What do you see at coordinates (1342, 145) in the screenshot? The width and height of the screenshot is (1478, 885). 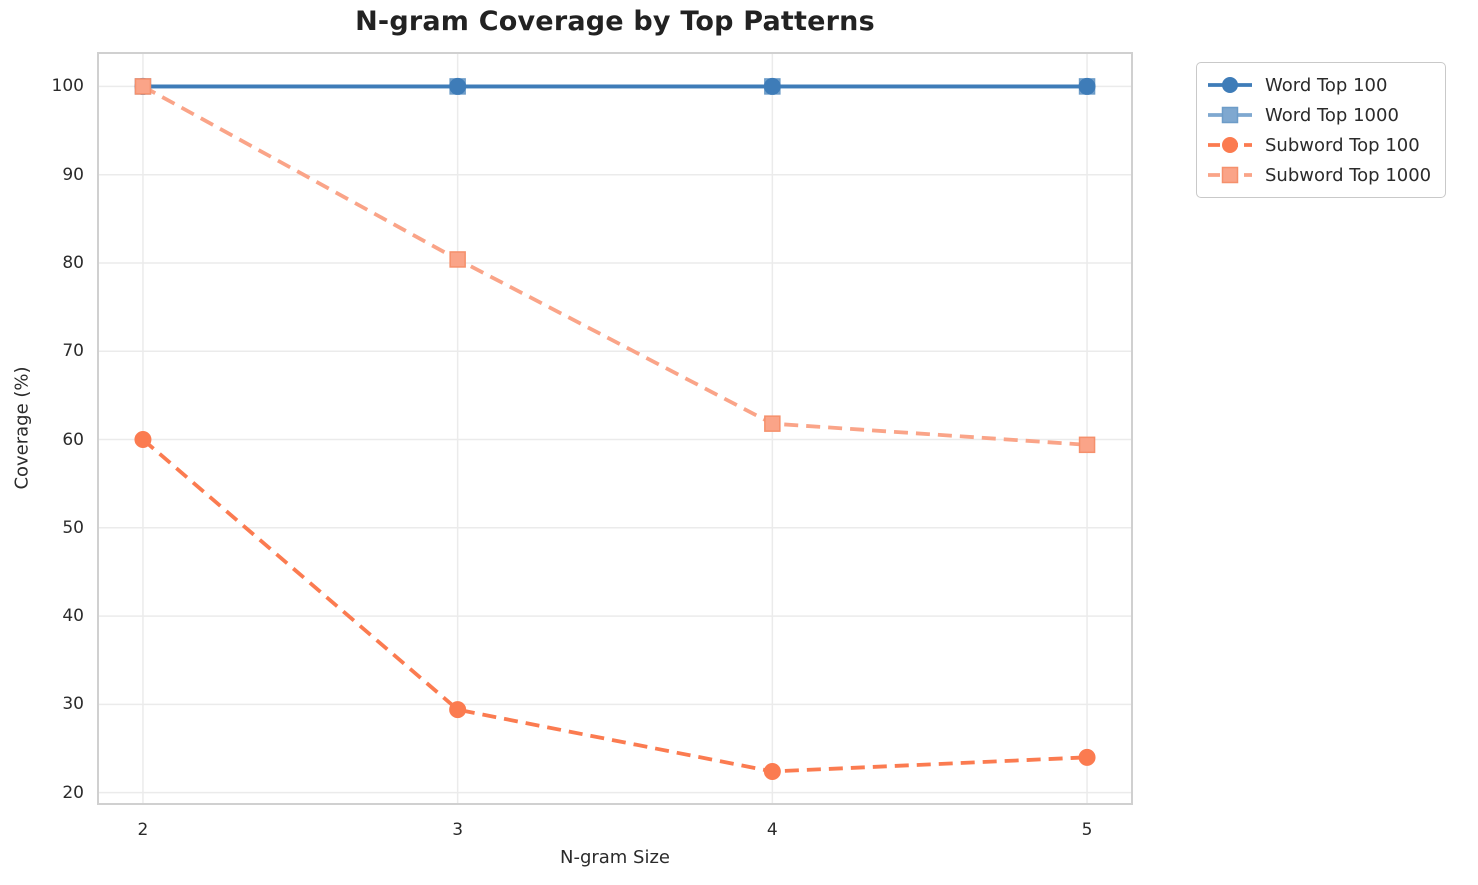 I see `legend-label: Subword Top 100` at bounding box center [1342, 145].